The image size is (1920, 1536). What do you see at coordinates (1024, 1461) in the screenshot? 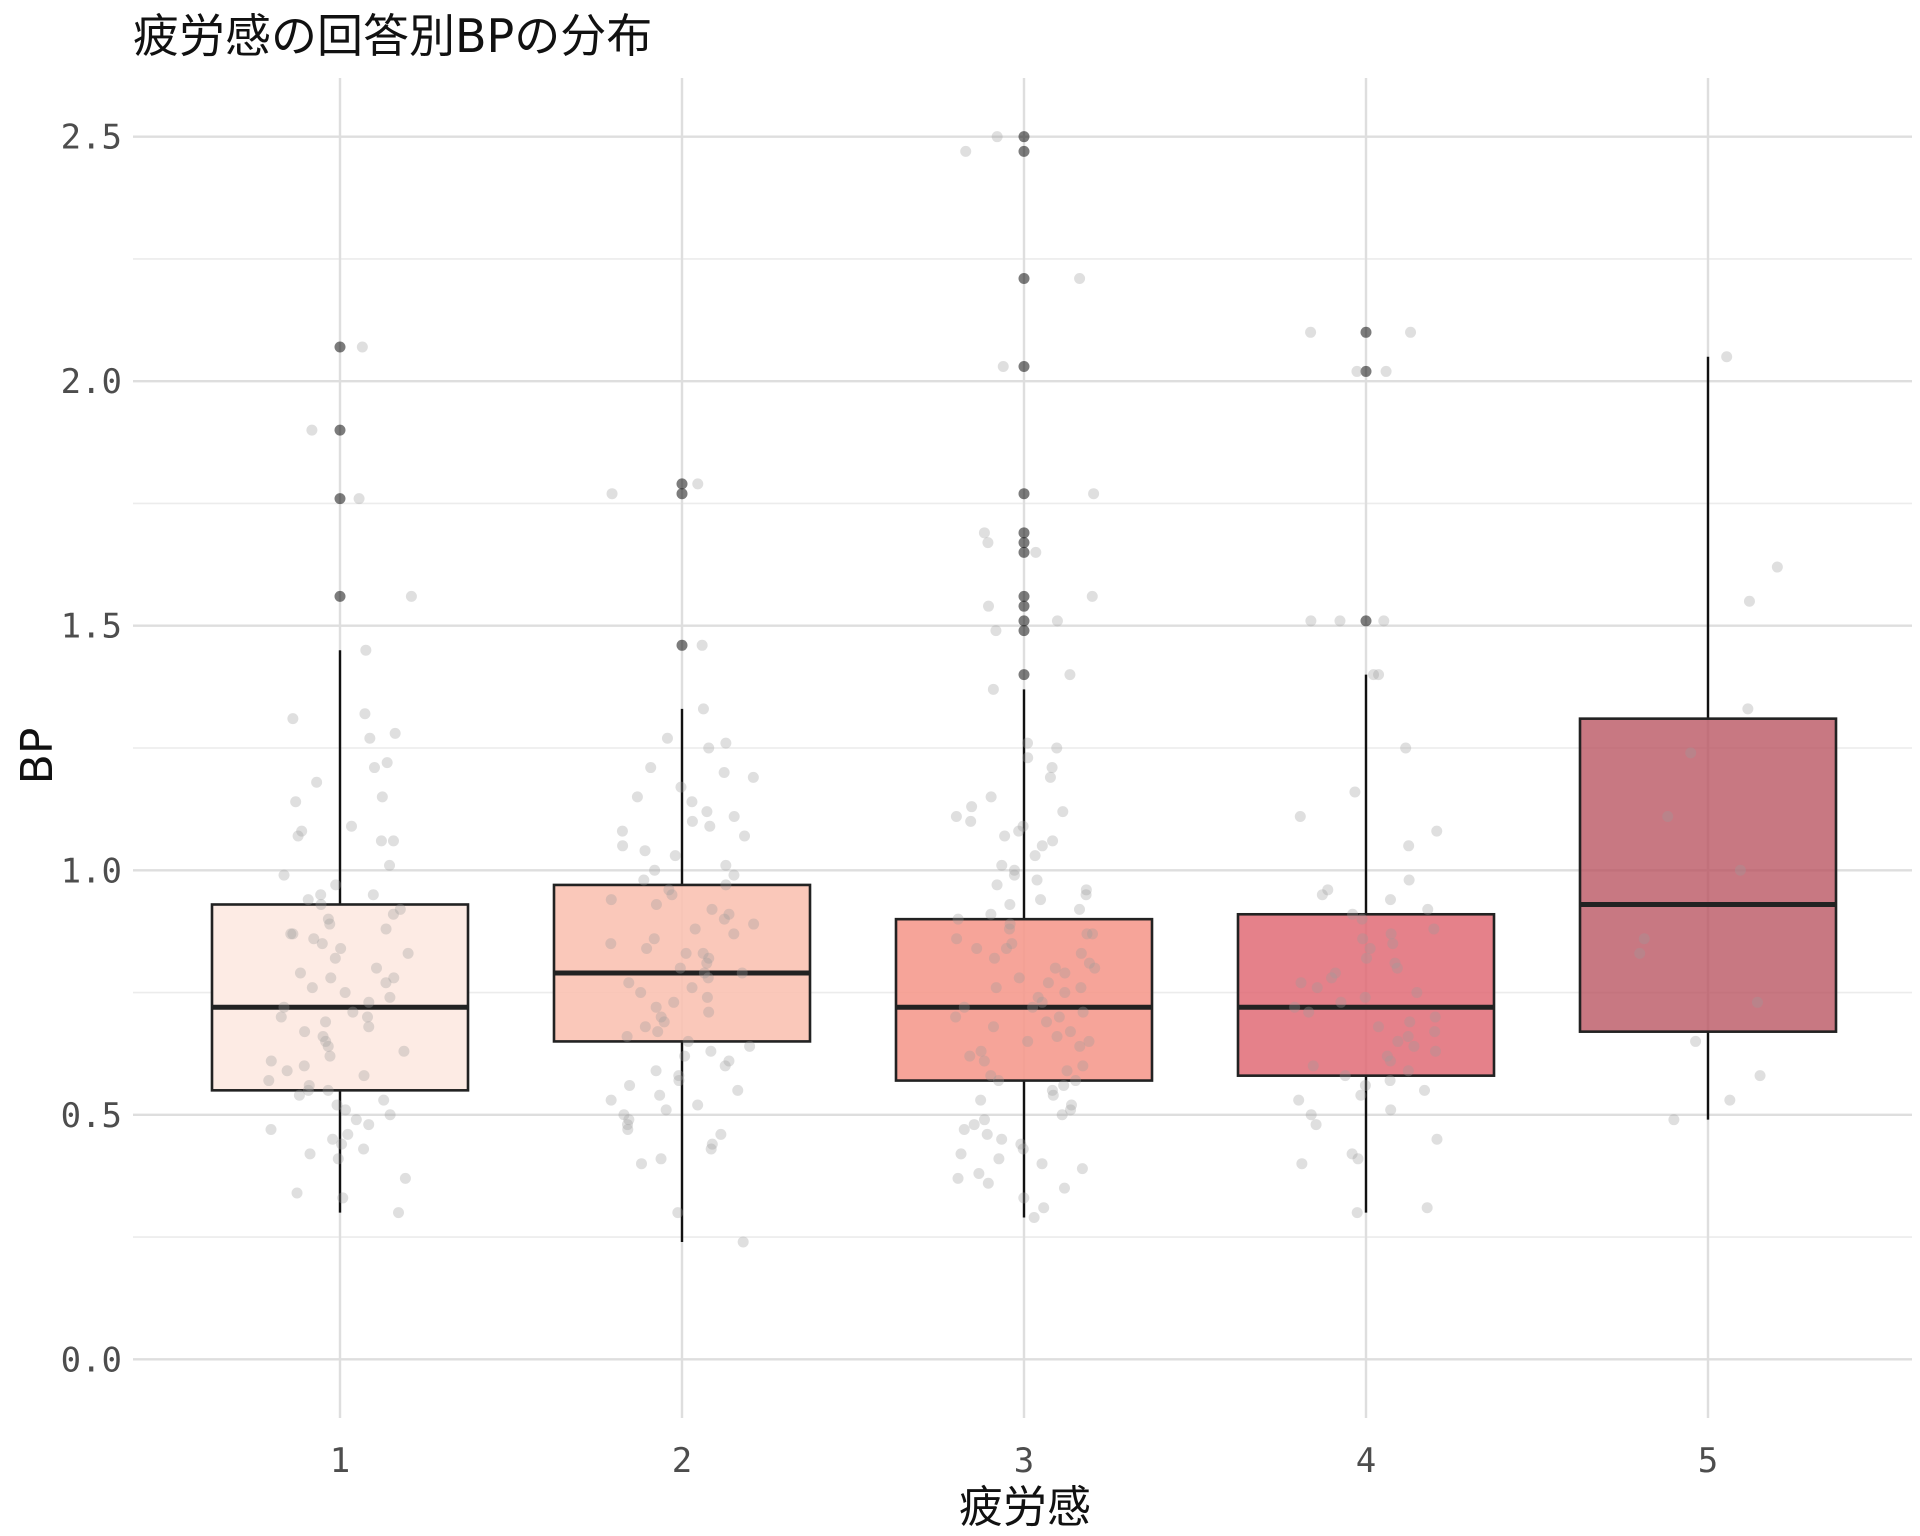
I see `x-tick-label: 3` at bounding box center [1024, 1461].